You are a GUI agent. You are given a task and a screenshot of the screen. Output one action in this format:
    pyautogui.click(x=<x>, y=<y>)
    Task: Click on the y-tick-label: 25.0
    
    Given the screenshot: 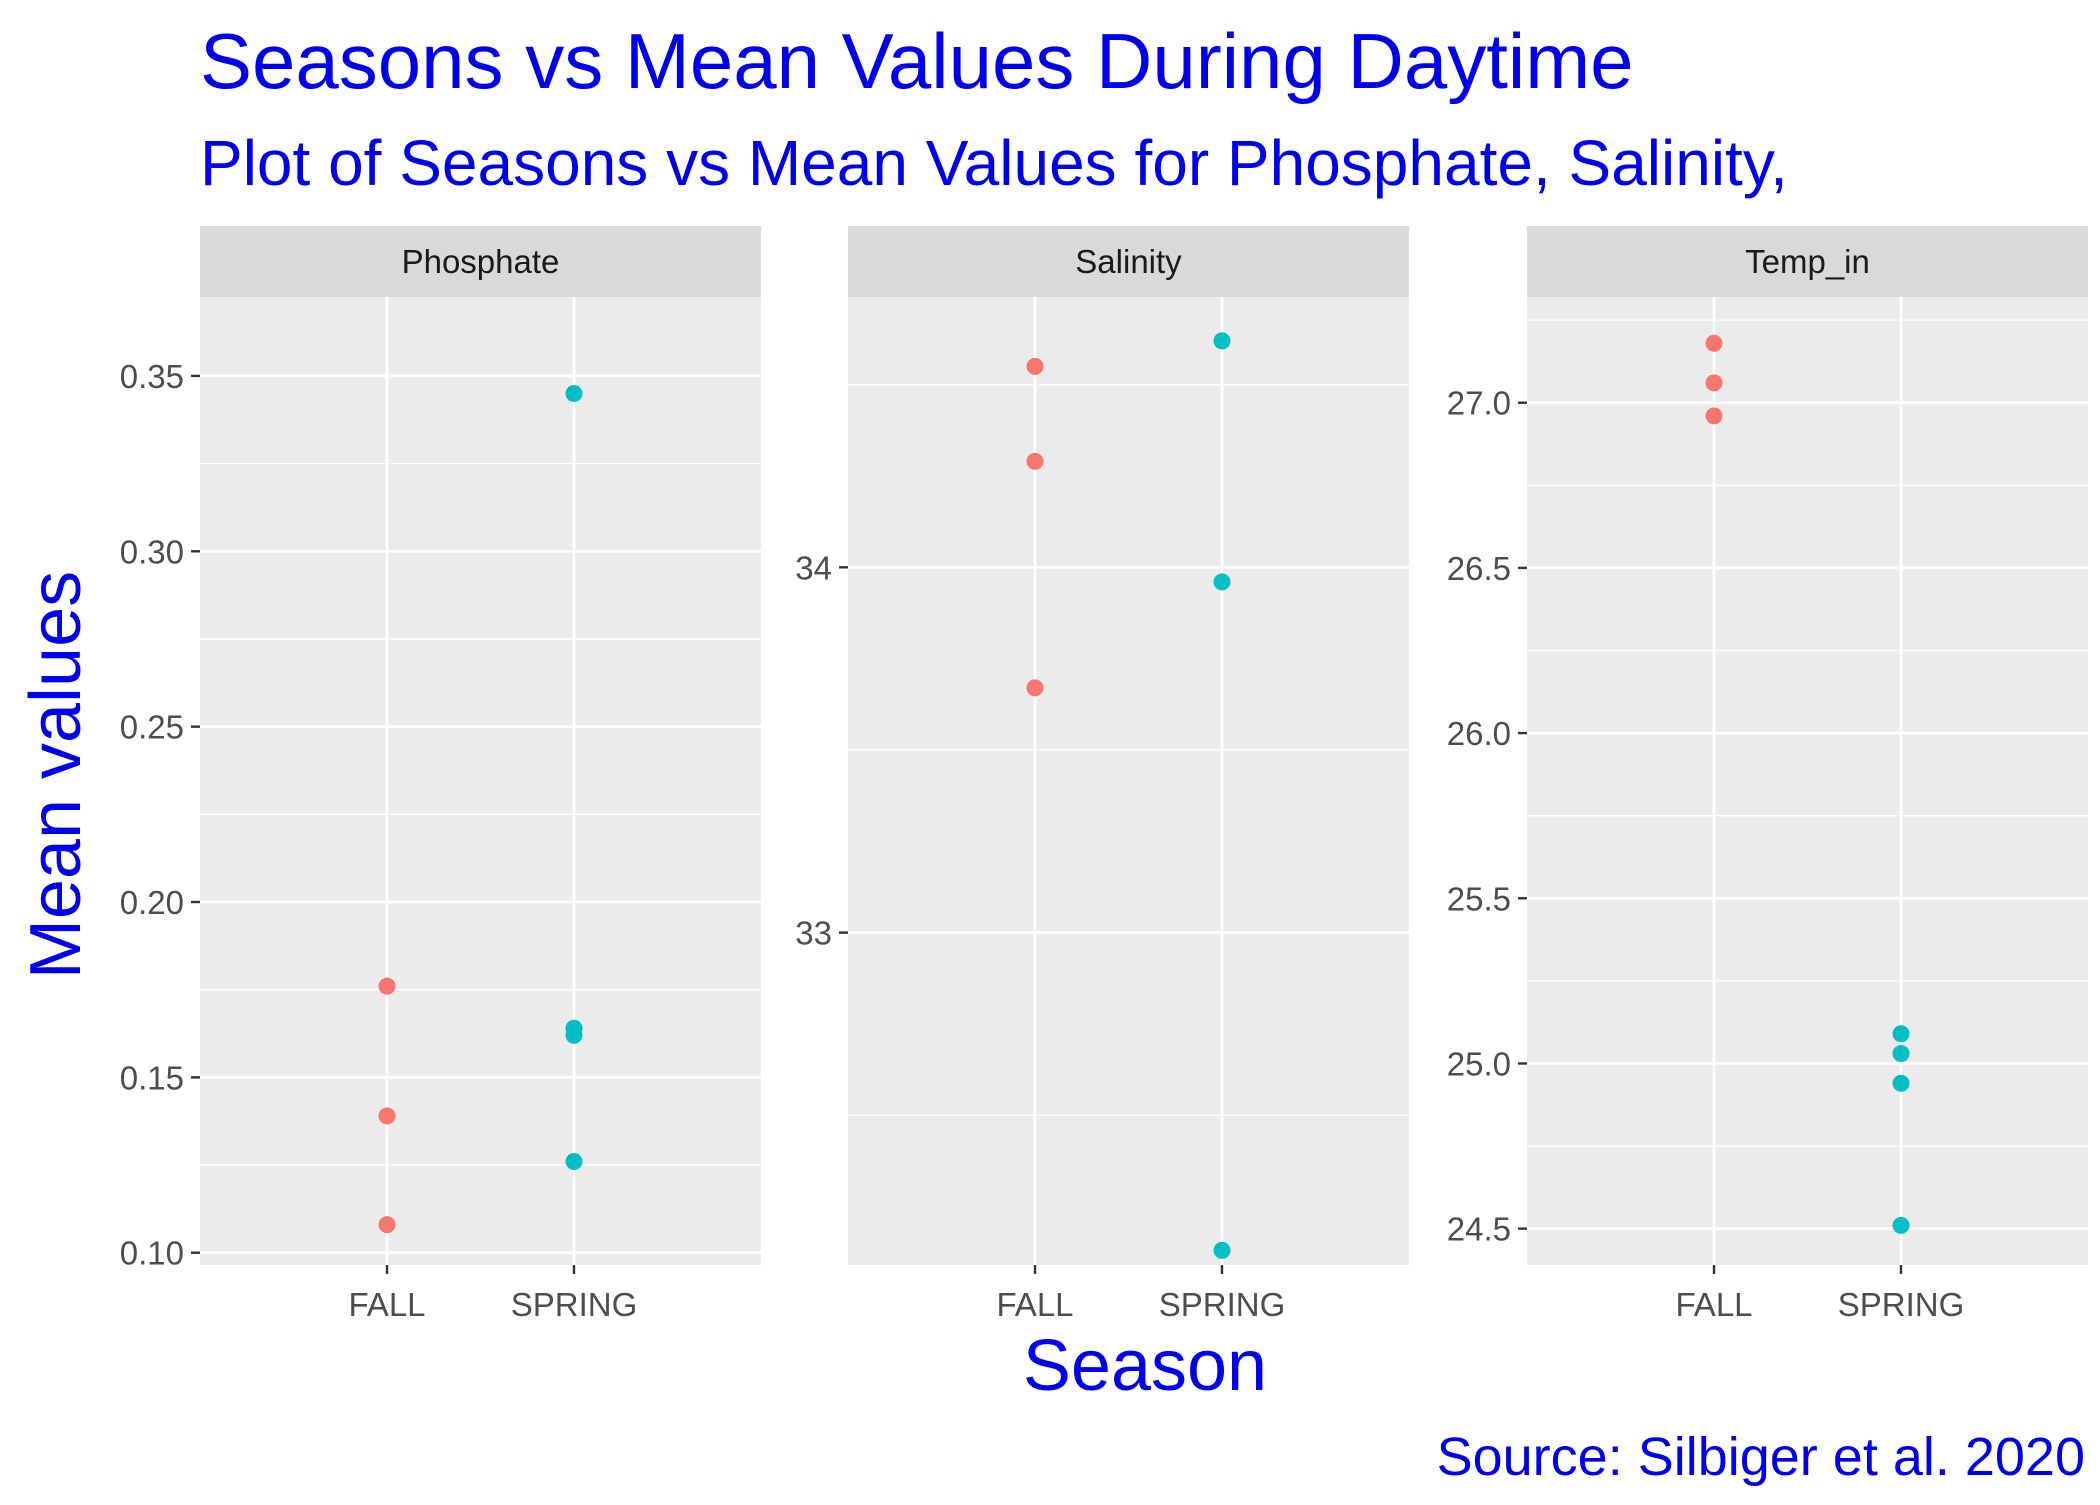 What is the action you would take?
    pyautogui.click(x=1479, y=1063)
    